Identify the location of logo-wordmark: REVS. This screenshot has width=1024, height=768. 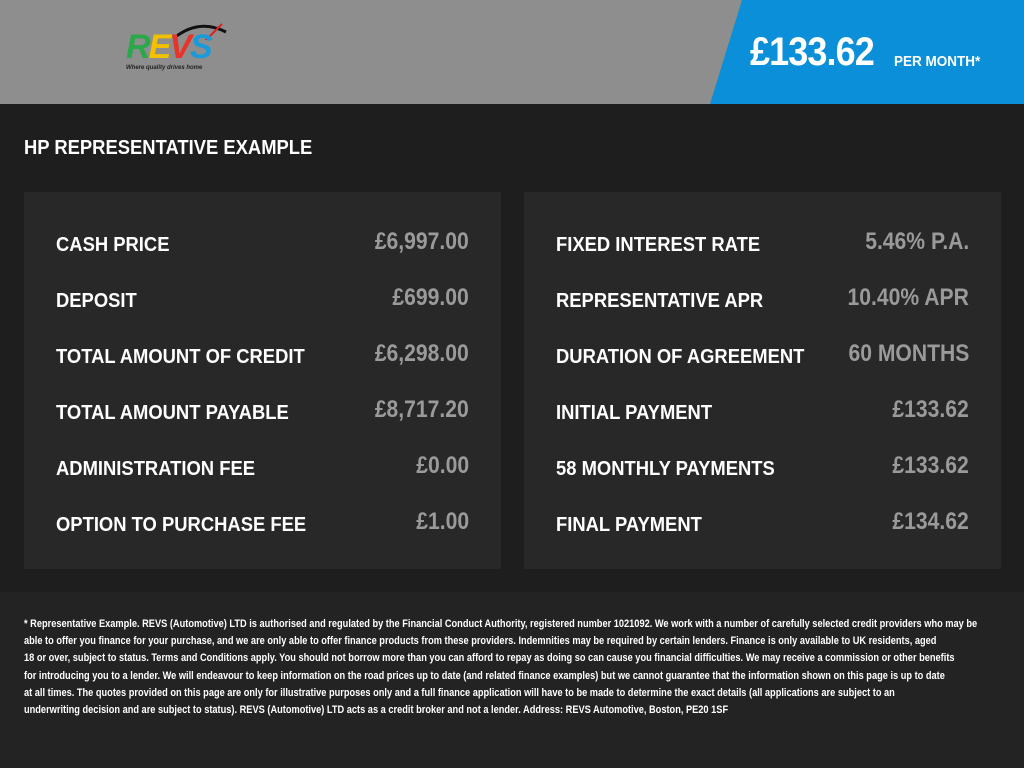
(169, 47).